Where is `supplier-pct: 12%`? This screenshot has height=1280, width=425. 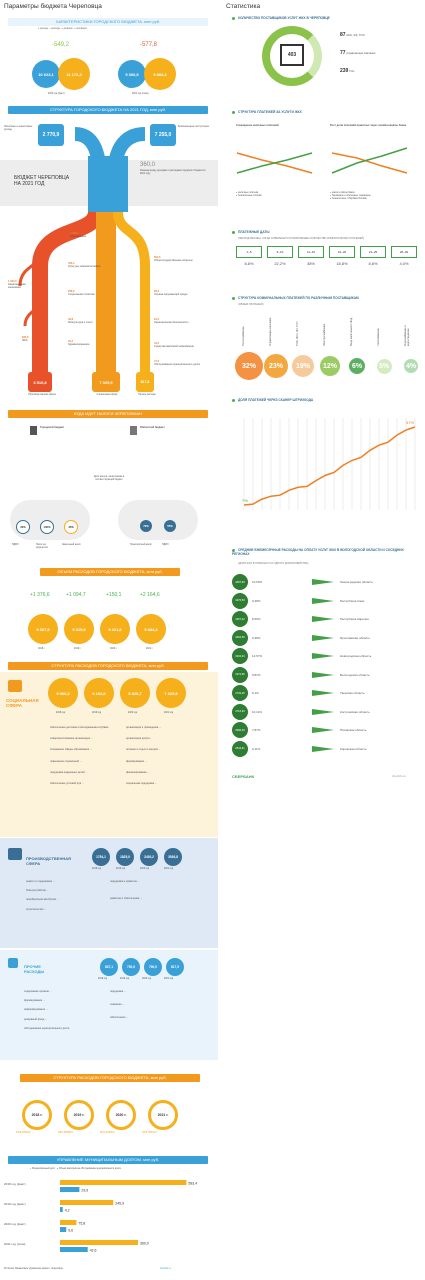 supplier-pct: 12% is located at coordinates (330, 366).